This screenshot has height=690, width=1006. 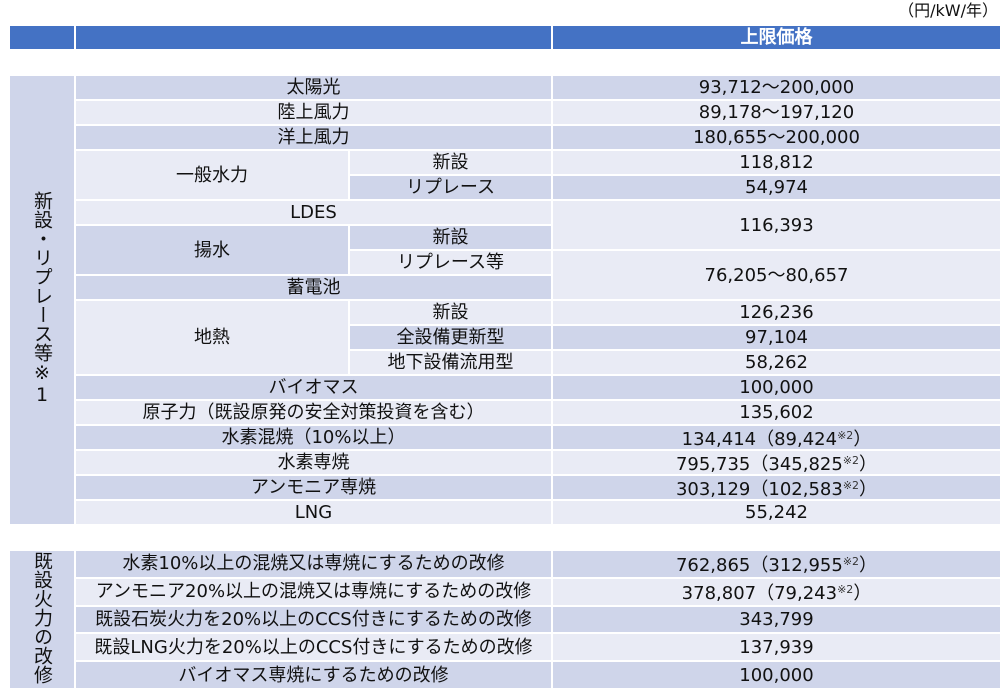 What do you see at coordinates (42, 300) in the screenshot?
I see `section-label-new: 新設・リプレース等※1` at bounding box center [42, 300].